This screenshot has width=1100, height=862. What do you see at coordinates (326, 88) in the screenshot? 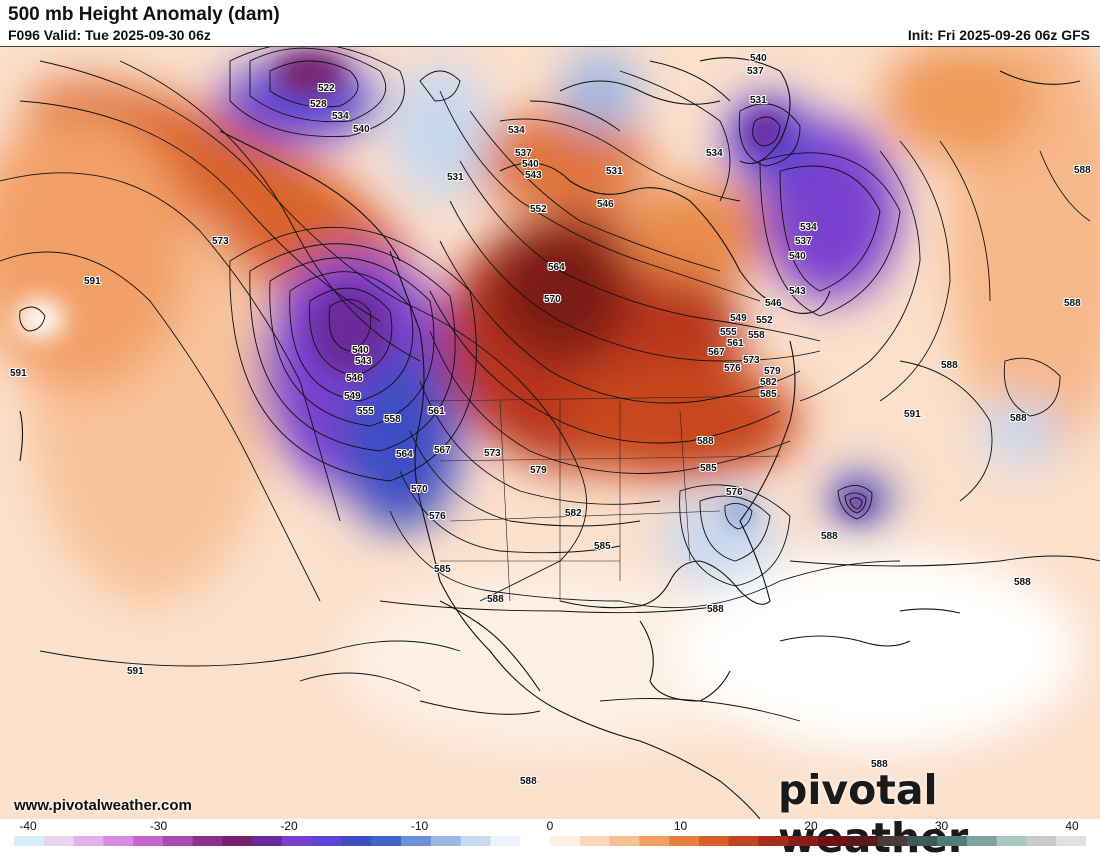
I see `contour-label: 522` at bounding box center [326, 88].